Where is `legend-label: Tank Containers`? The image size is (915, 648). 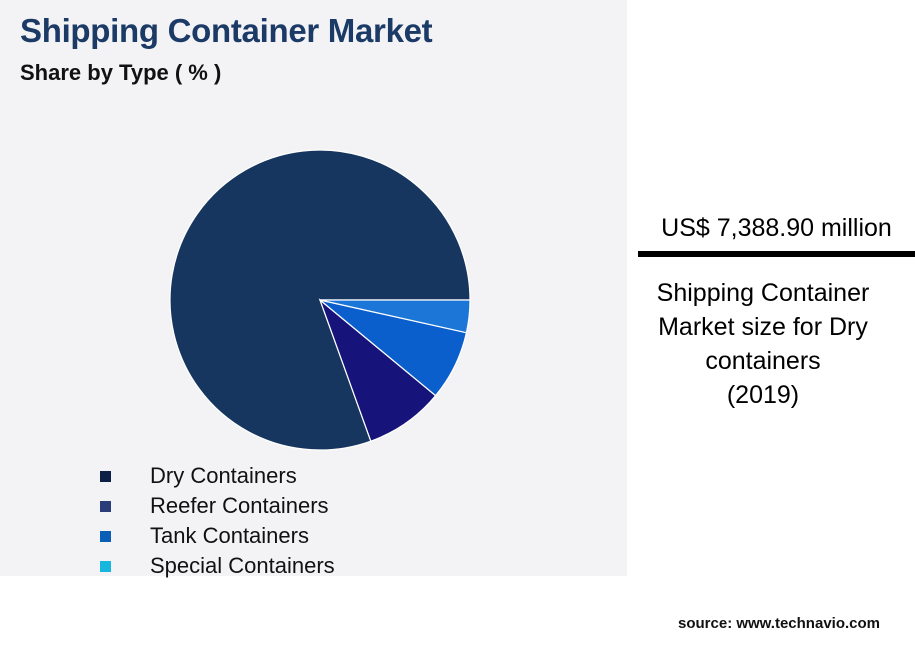 legend-label: Tank Containers is located at coordinates (229, 535).